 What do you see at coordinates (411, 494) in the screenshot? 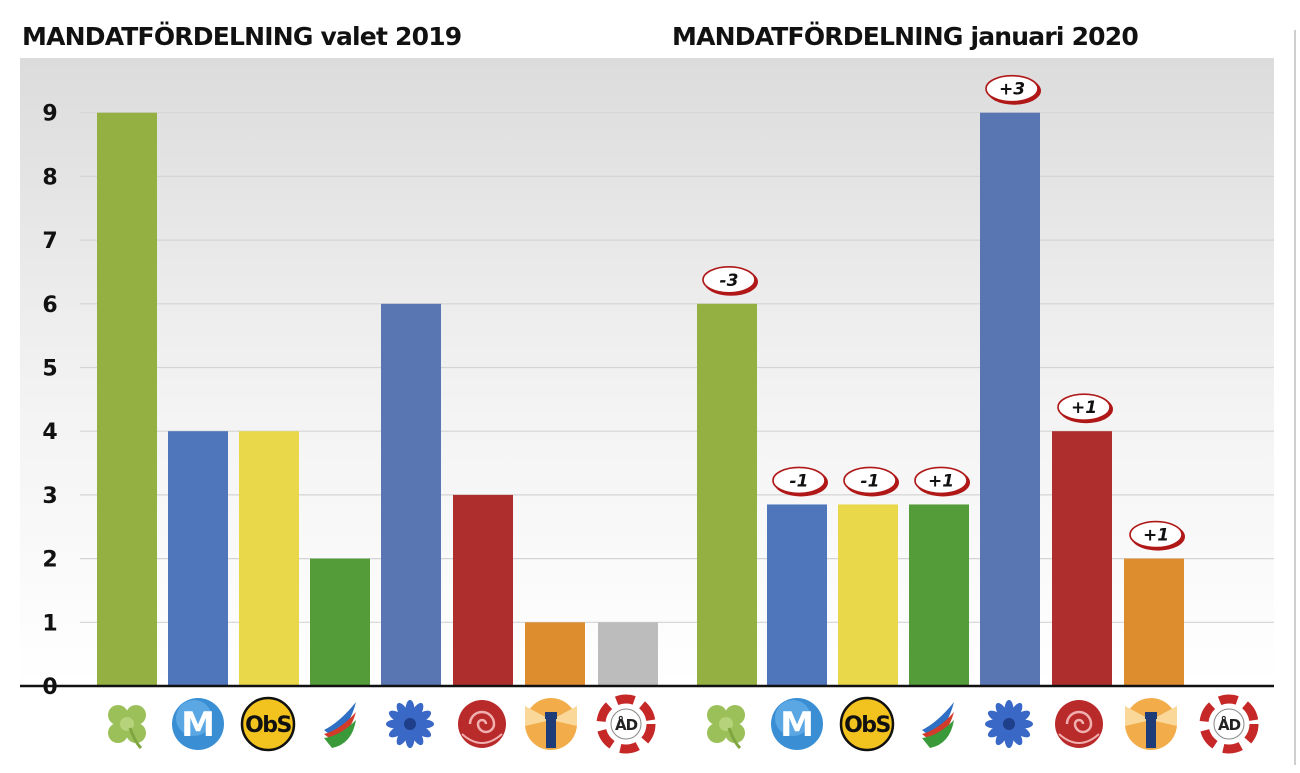
I see `bar-2019-cornflower` at bounding box center [411, 494].